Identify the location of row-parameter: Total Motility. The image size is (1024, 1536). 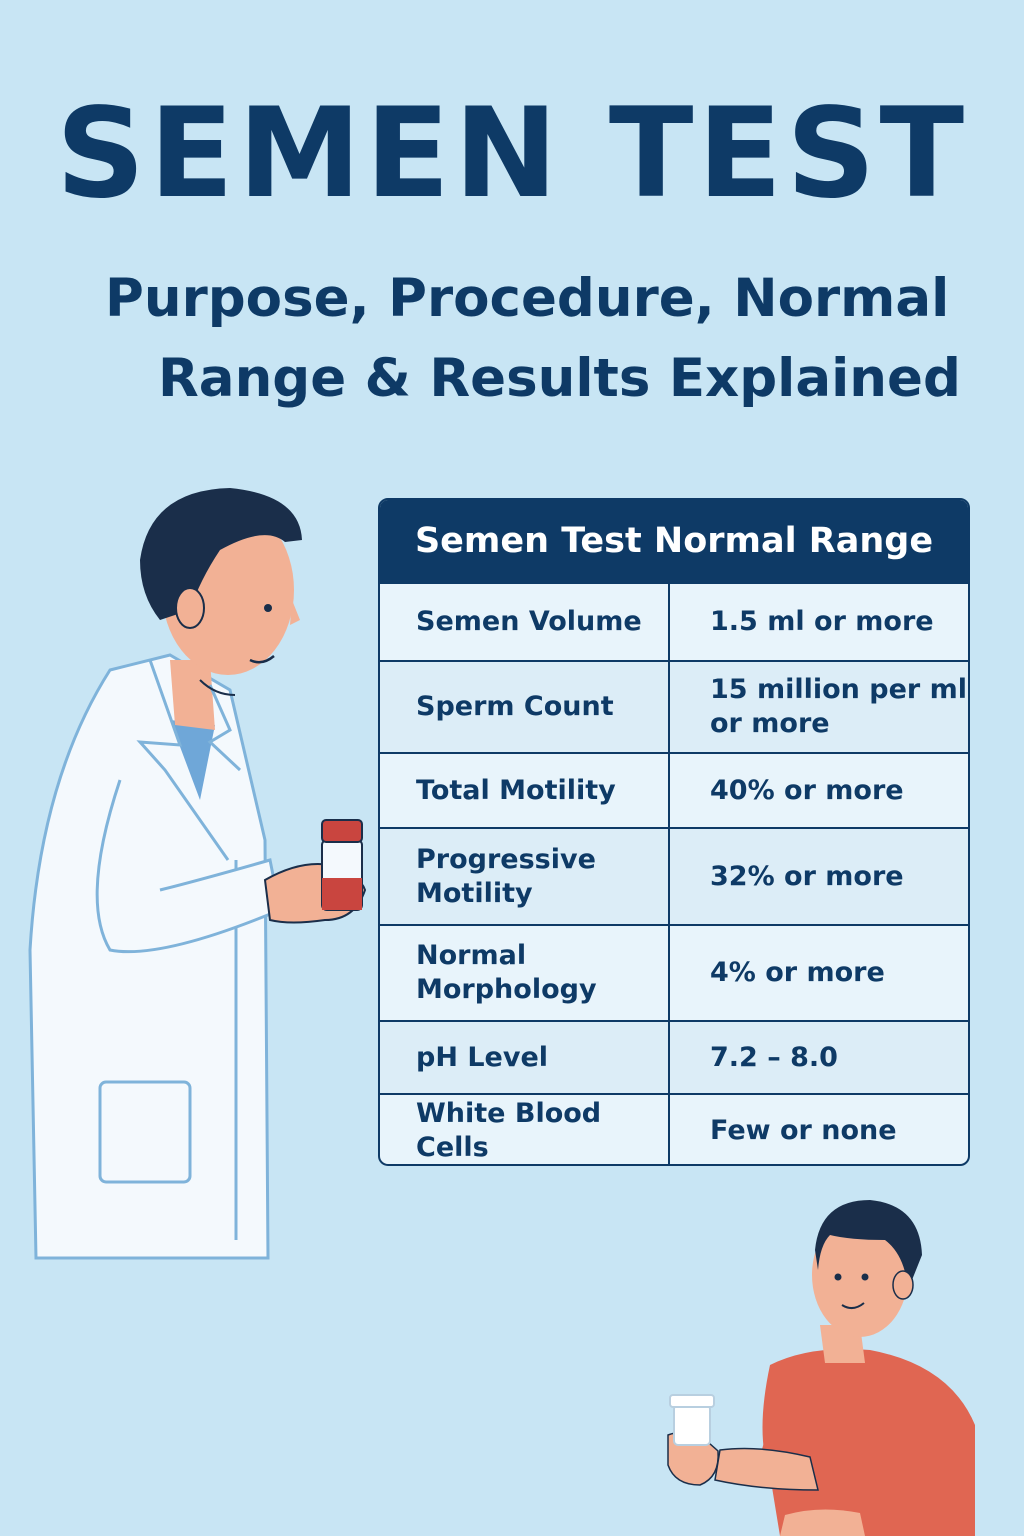
(525, 790).